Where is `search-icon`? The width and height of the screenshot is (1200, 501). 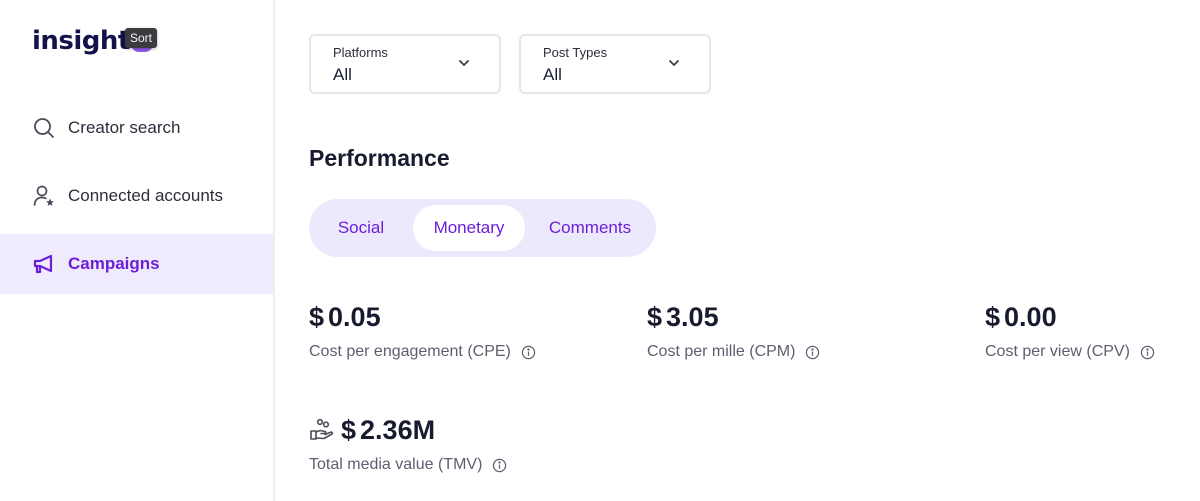
search-icon is located at coordinates (44, 128).